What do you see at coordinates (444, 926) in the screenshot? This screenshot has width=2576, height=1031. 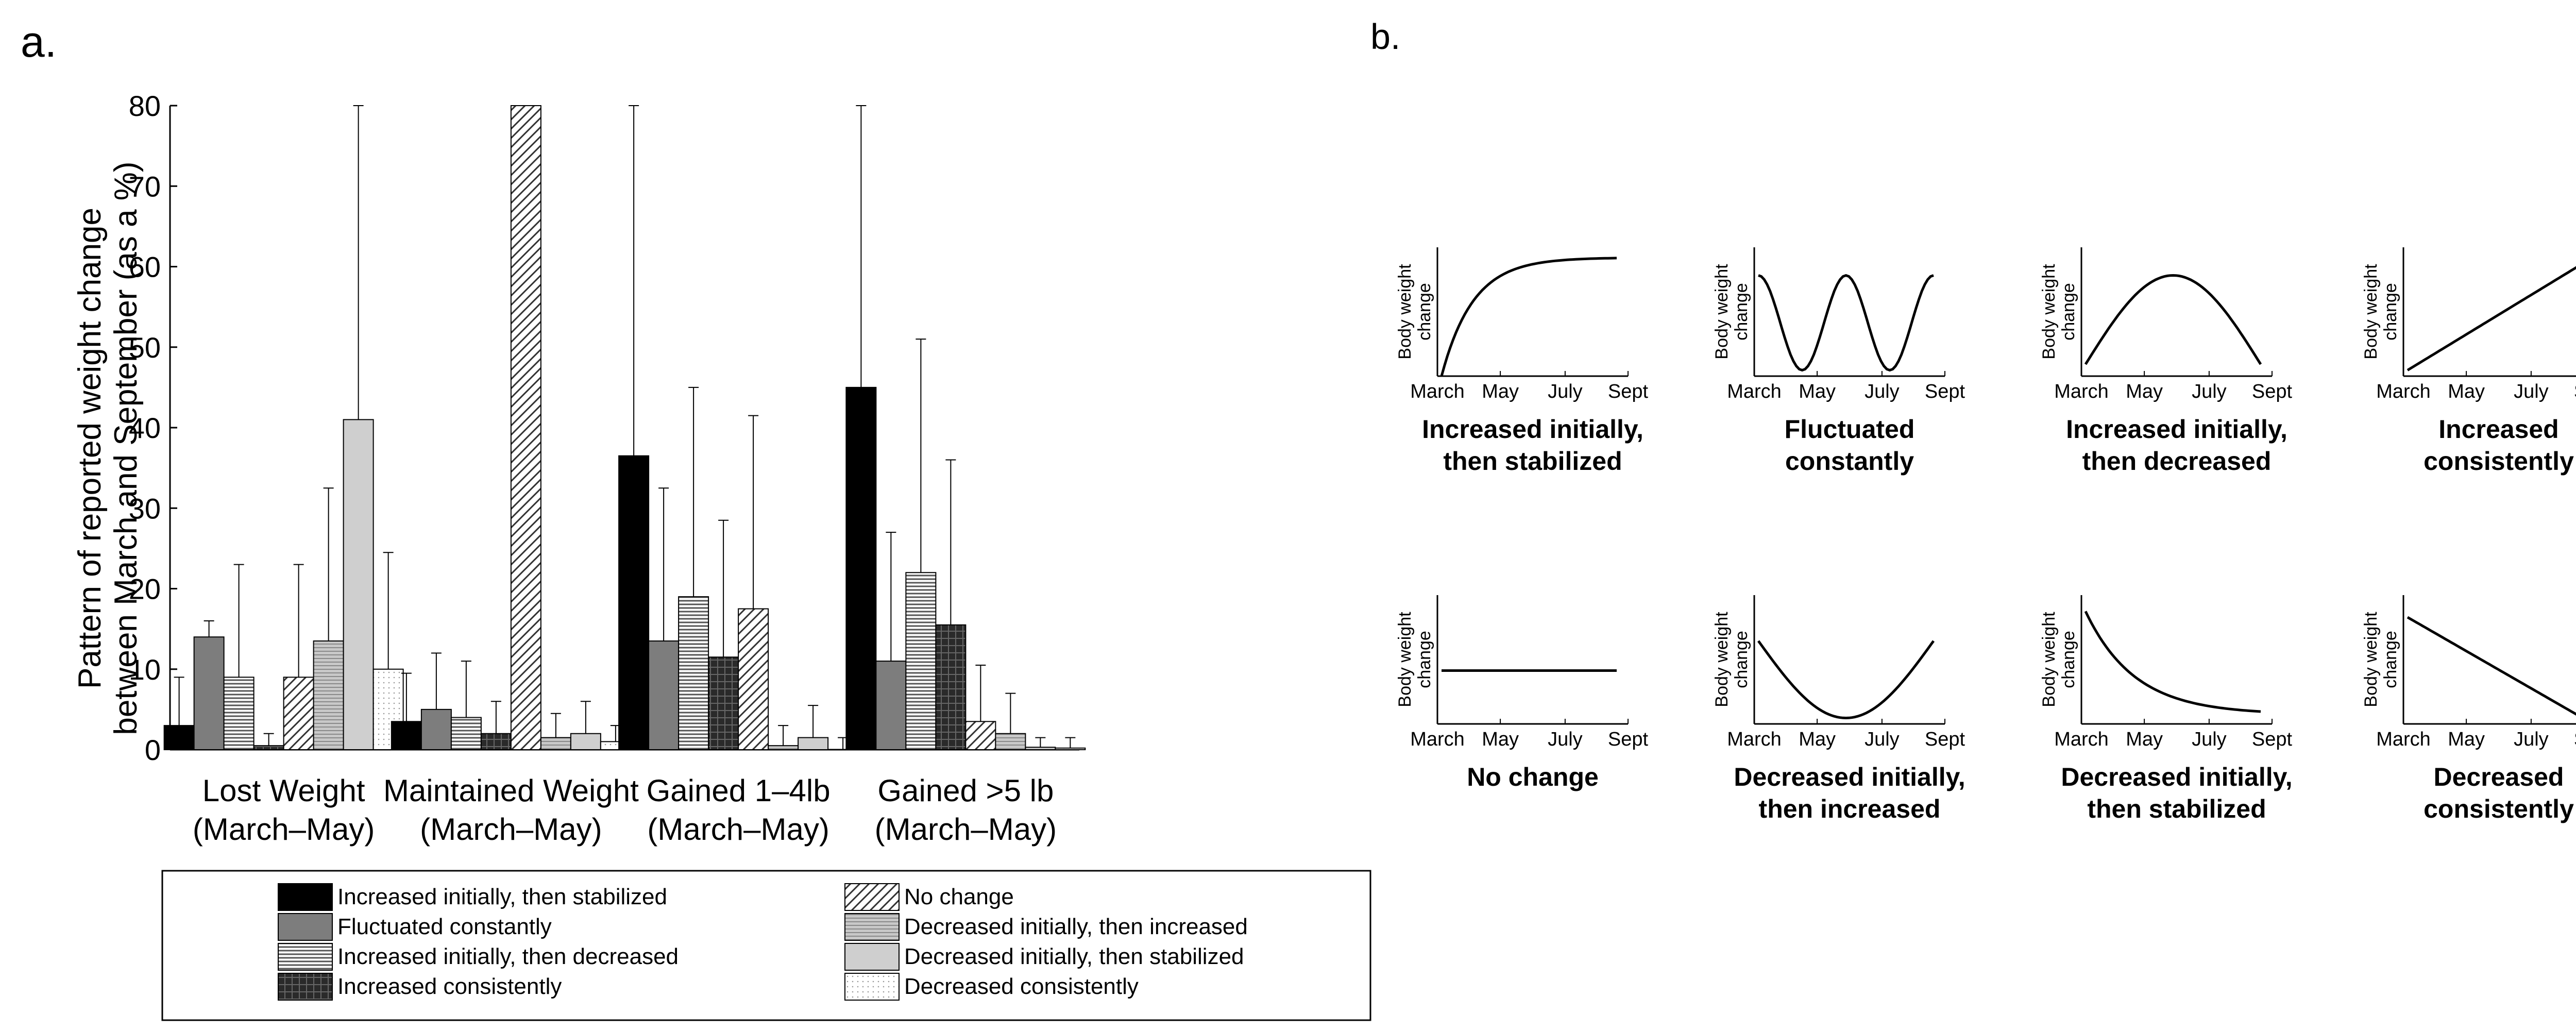 I see `legend-label: Fluctuated constantly` at bounding box center [444, 926].